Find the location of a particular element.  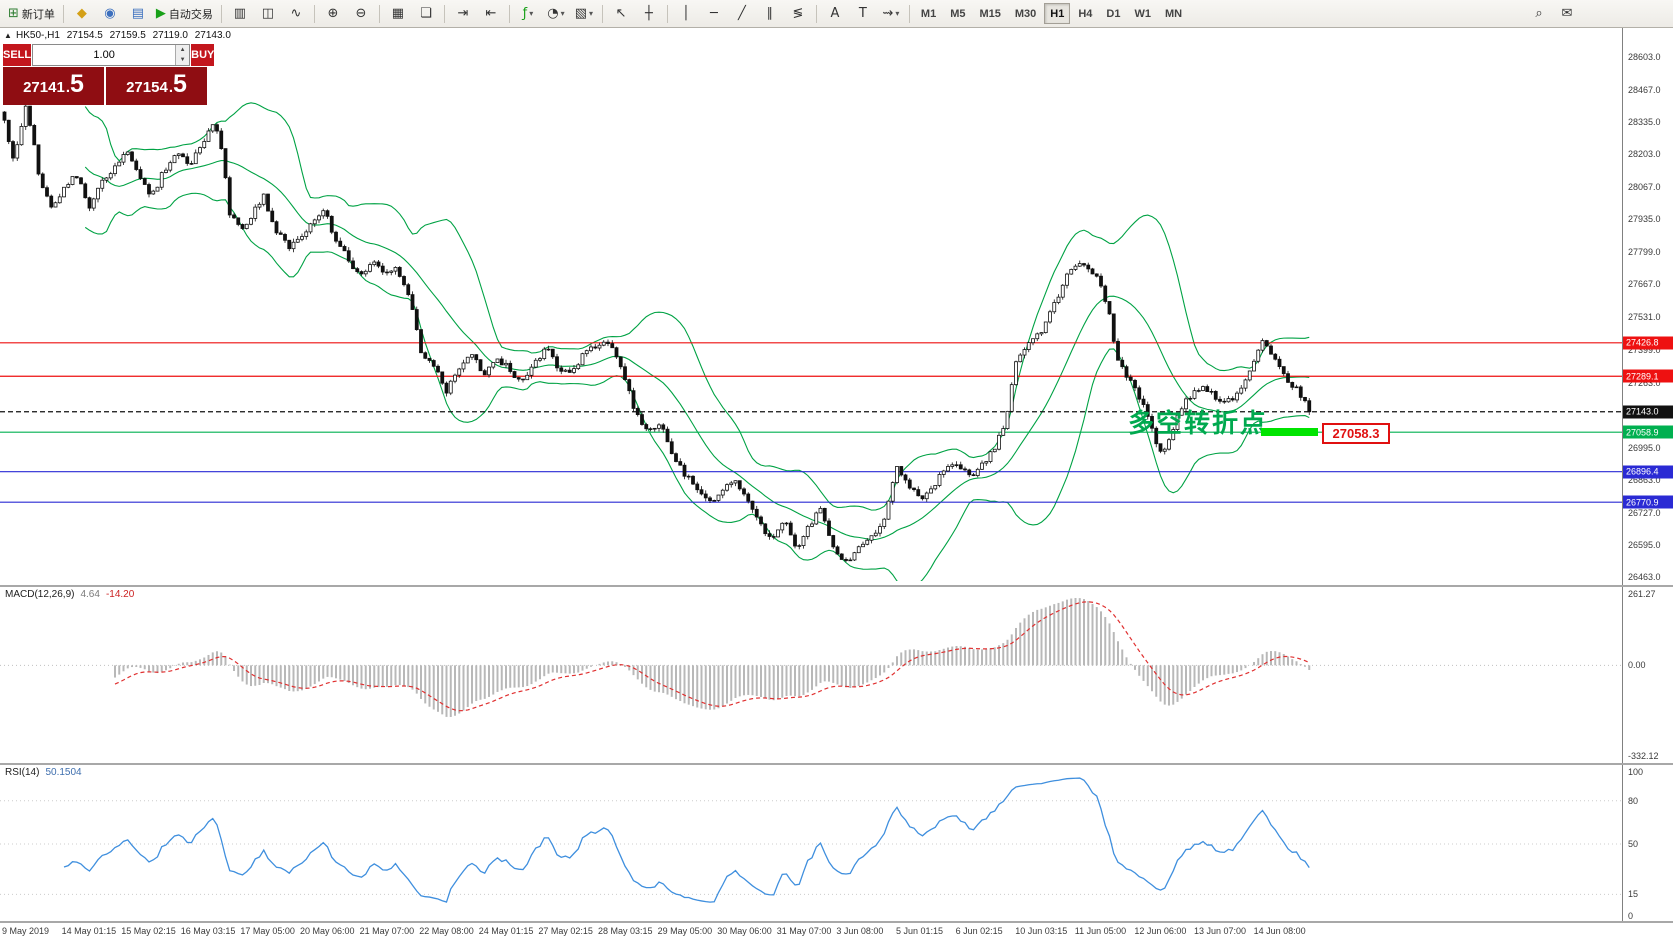

timeframe-m1-button: M1 is located at coordinates (928, 13).